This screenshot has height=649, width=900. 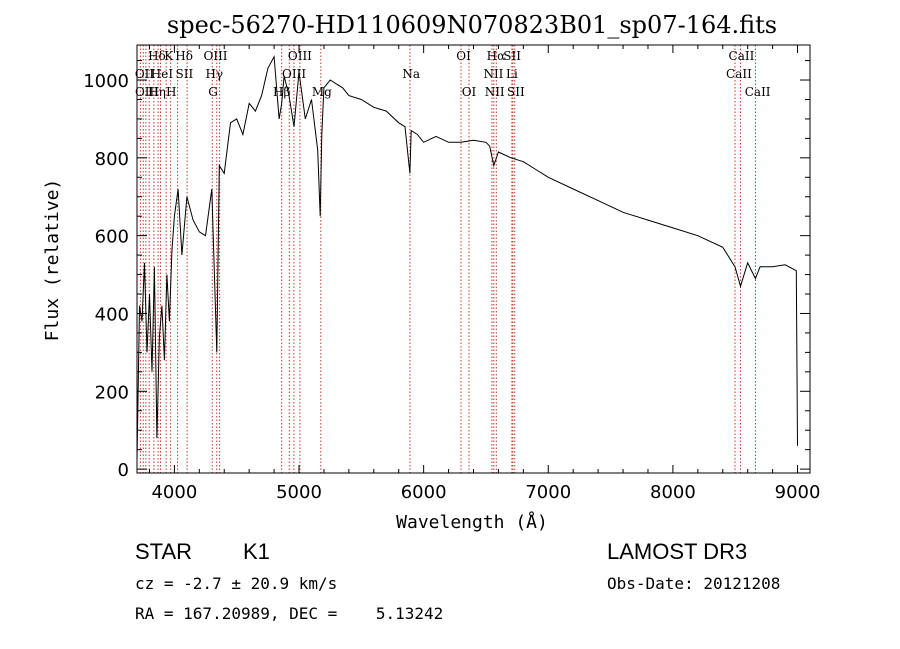 What do you see at coordinates (424, 492) in the screenshot?
I see `x-tick-label: 6000` at bounding box center [424, 492].